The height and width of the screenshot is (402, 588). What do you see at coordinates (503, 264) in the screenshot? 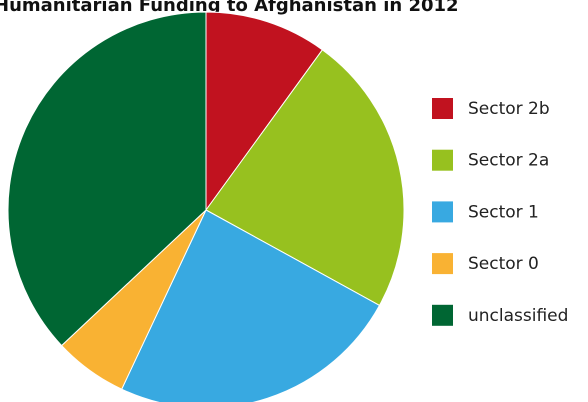
I see `legend-label: Sector 0` at bounding box center [503, 264].